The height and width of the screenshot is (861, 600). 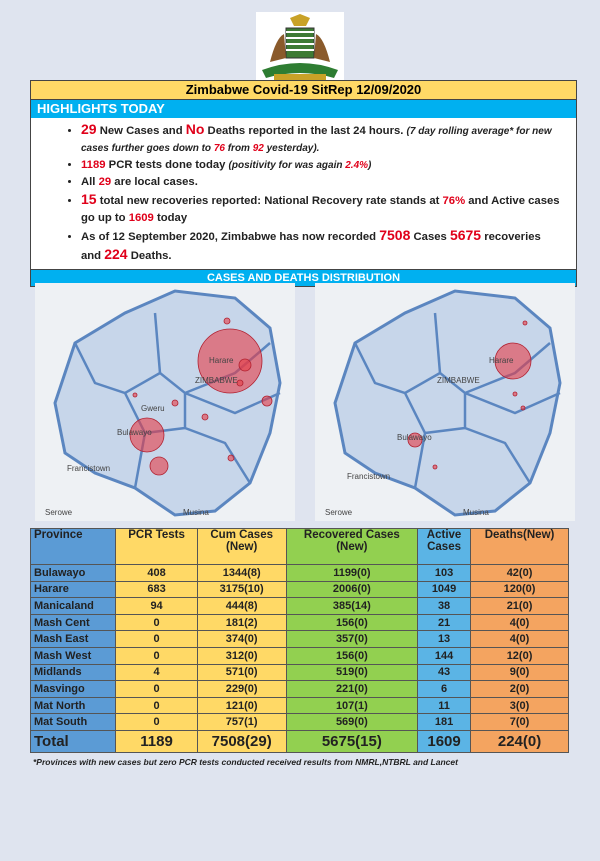 What do you see at coordinates (303, 90) in the screenshot?
I see `title: Zimbabwe Covid-19 SitRep 12/09/2020` at bounding box center [303, 90].